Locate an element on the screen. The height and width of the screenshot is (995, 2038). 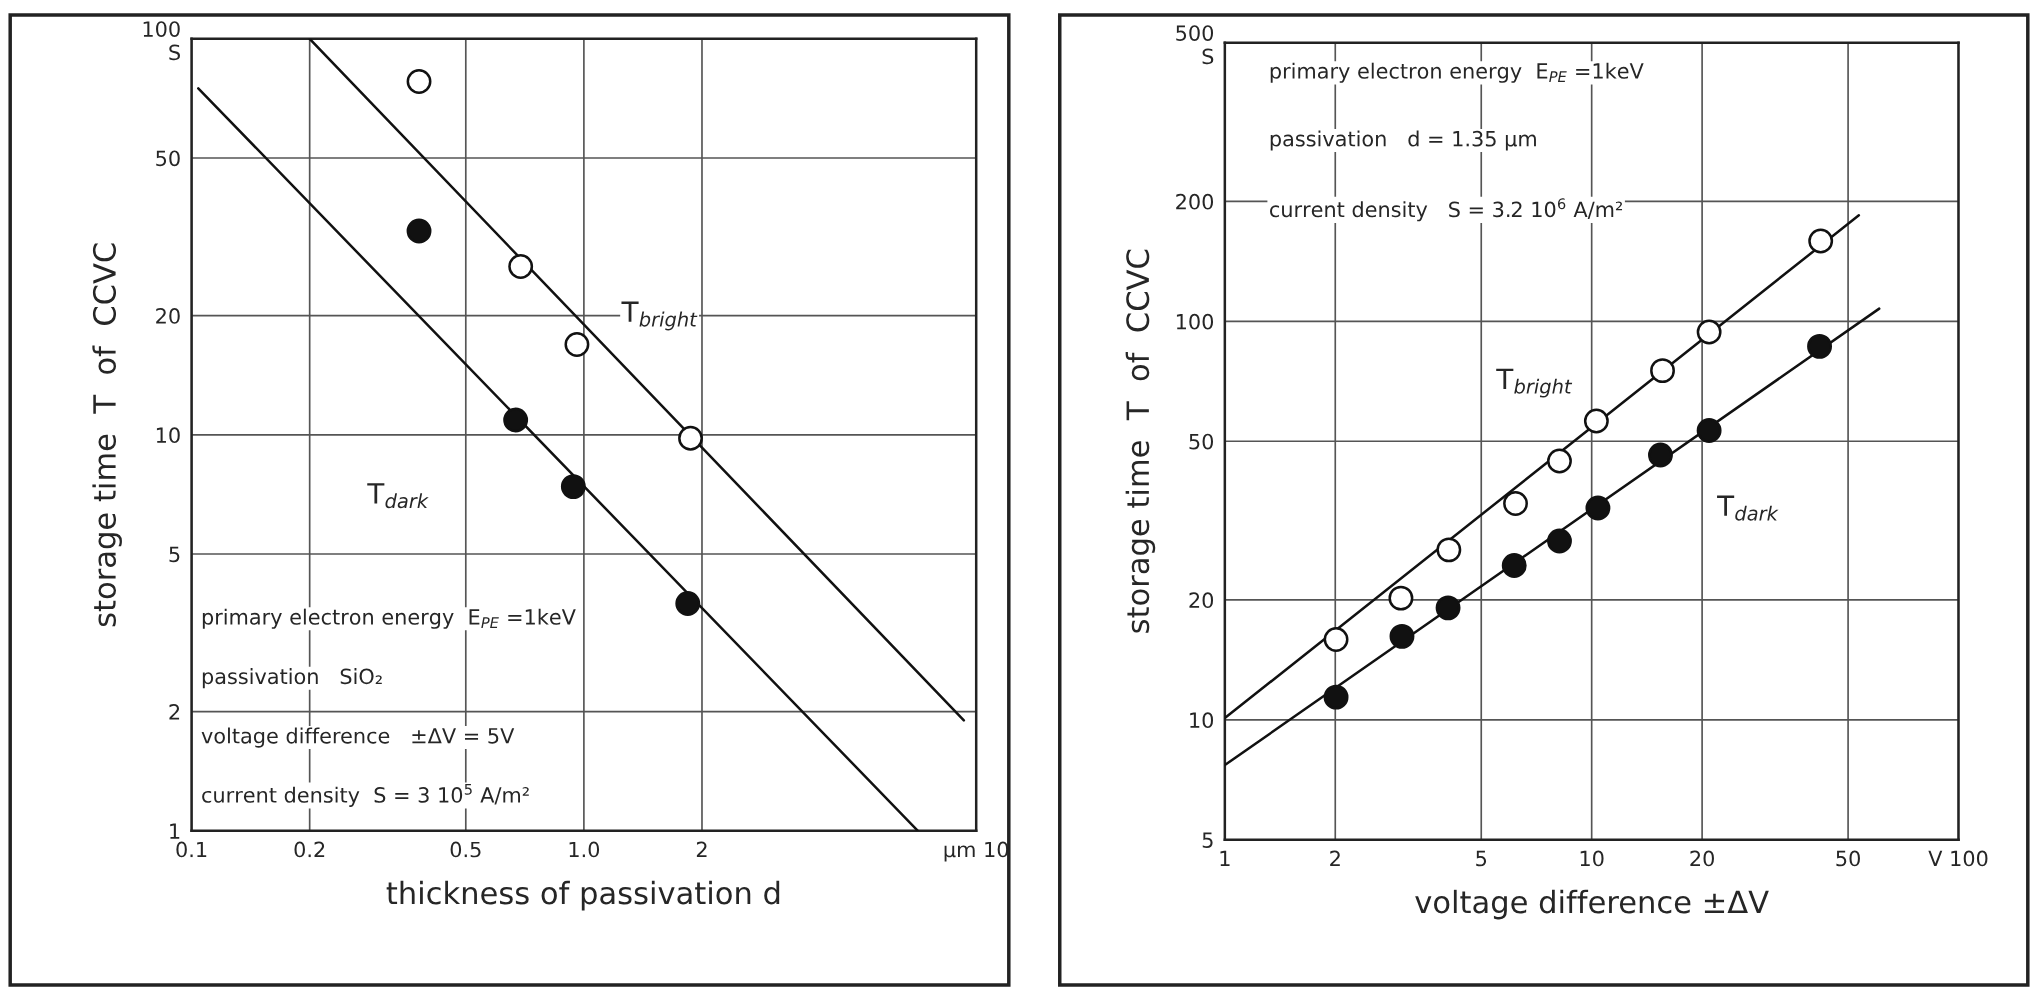
x-tick-label: 1 is located at coordinates (1225, 858).